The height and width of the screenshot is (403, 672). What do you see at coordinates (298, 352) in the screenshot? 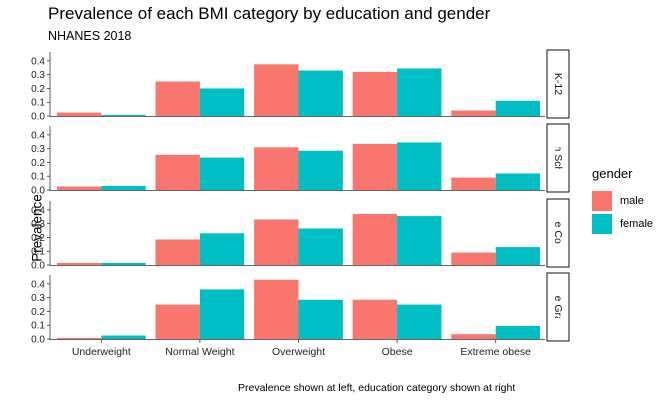
I see `x-tick-label: Overweight` at bounding box center [298, 352].